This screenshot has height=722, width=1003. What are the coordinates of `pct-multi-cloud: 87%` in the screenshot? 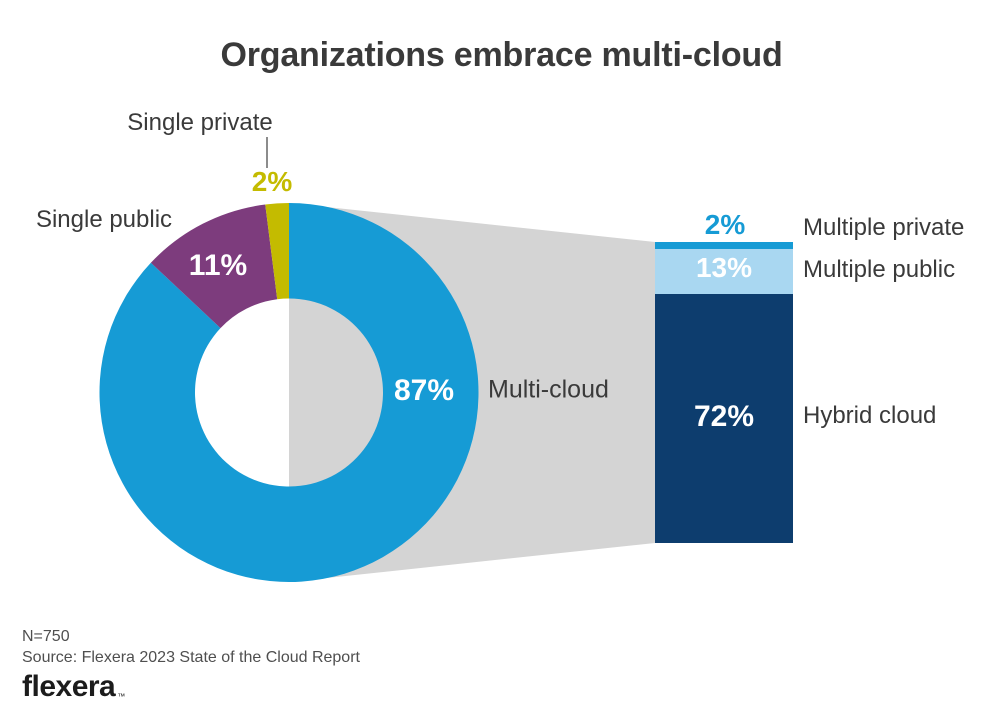 It's located at (424, 390).